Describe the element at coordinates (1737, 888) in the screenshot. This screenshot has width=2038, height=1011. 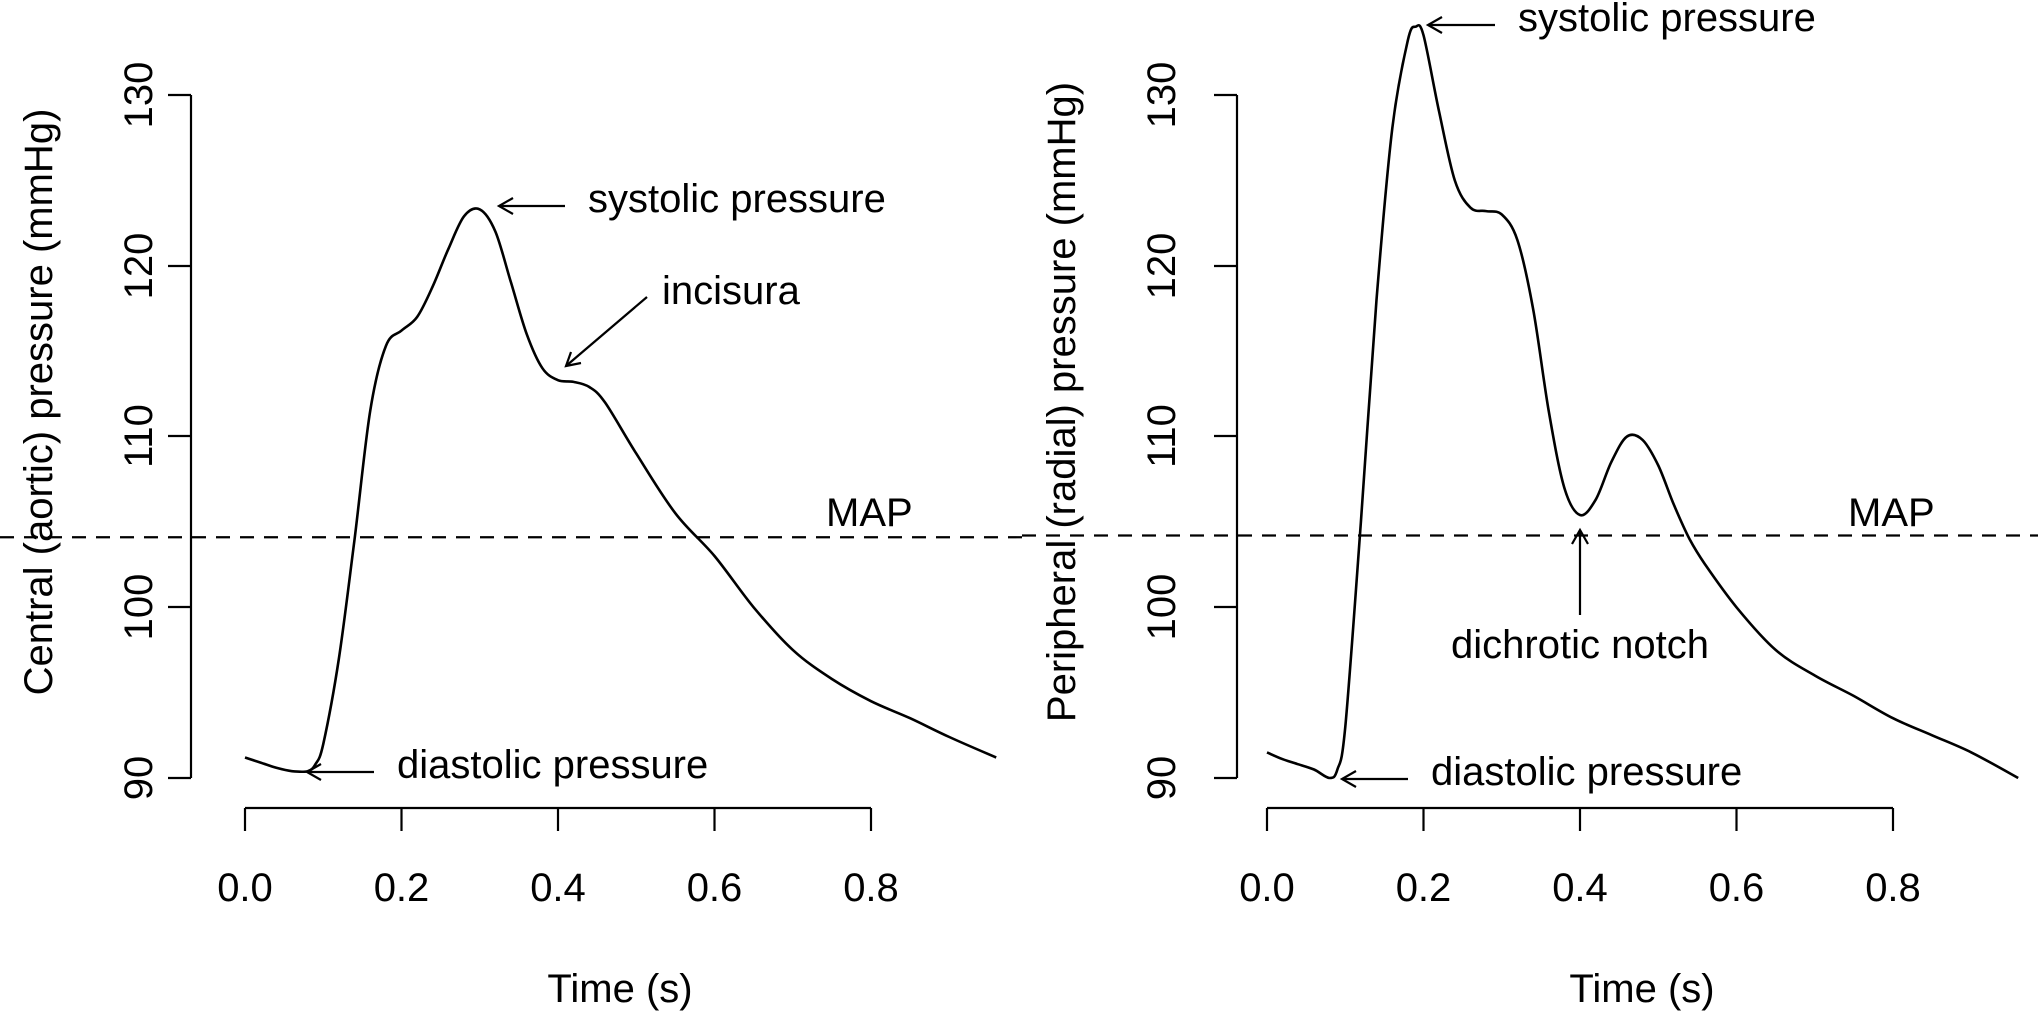
I see `peripheral-x-tick-label-3: 0.6` at that location.